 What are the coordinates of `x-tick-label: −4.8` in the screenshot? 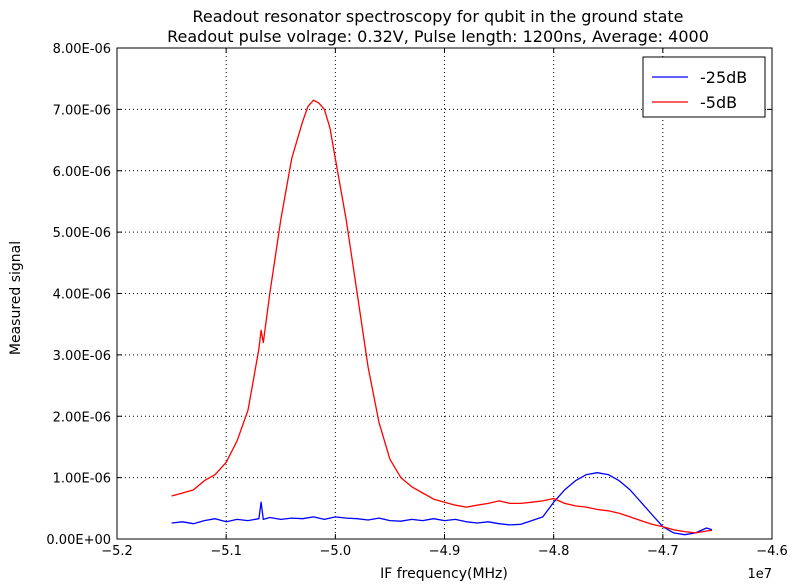 It's located at (554, 551).